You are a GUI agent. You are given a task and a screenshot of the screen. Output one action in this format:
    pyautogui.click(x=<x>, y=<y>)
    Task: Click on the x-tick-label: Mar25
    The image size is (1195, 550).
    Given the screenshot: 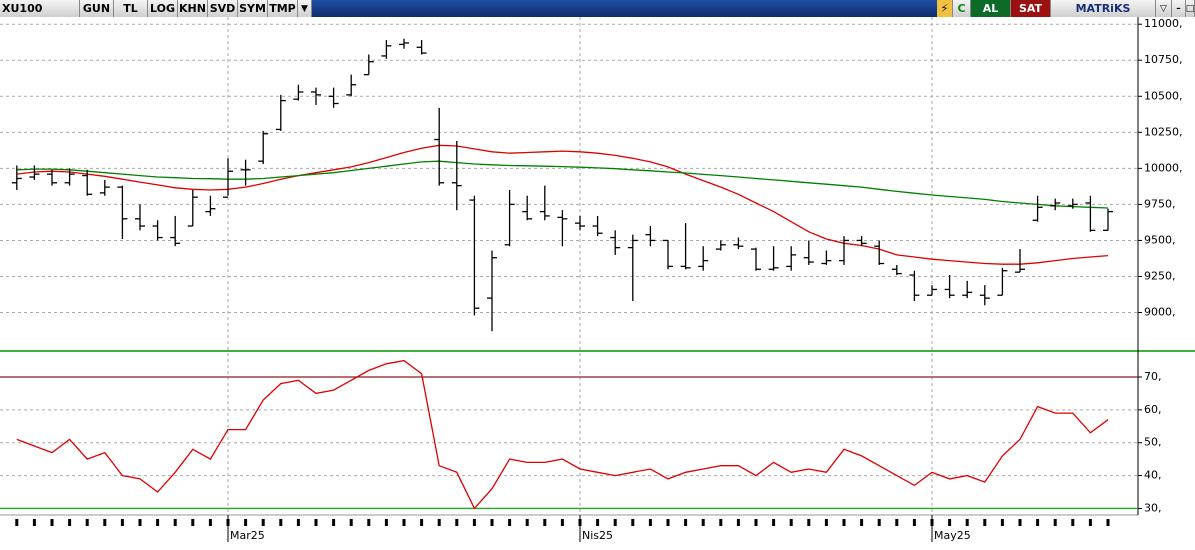 What is the action you would take?
    pyautogui.click(x=247, y=535)
    